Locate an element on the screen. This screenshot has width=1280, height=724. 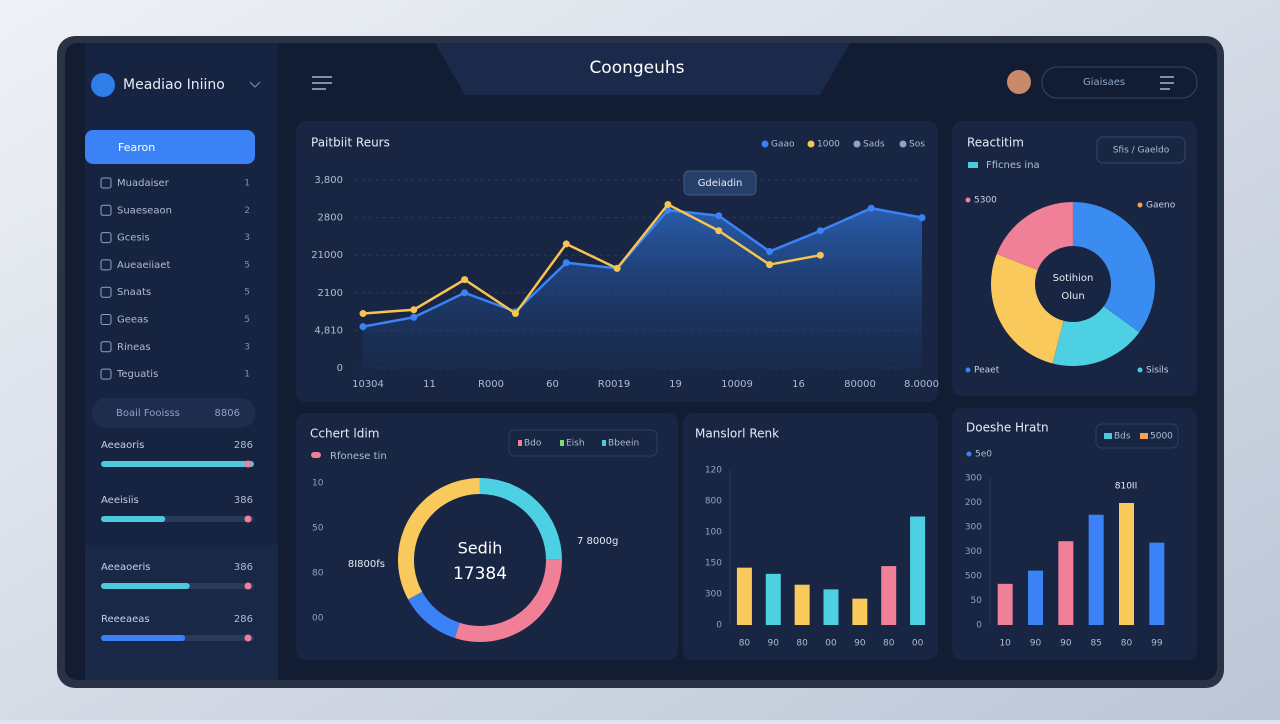
panel-title: Doeshe Hratn is located at coordinates (1007, 428).